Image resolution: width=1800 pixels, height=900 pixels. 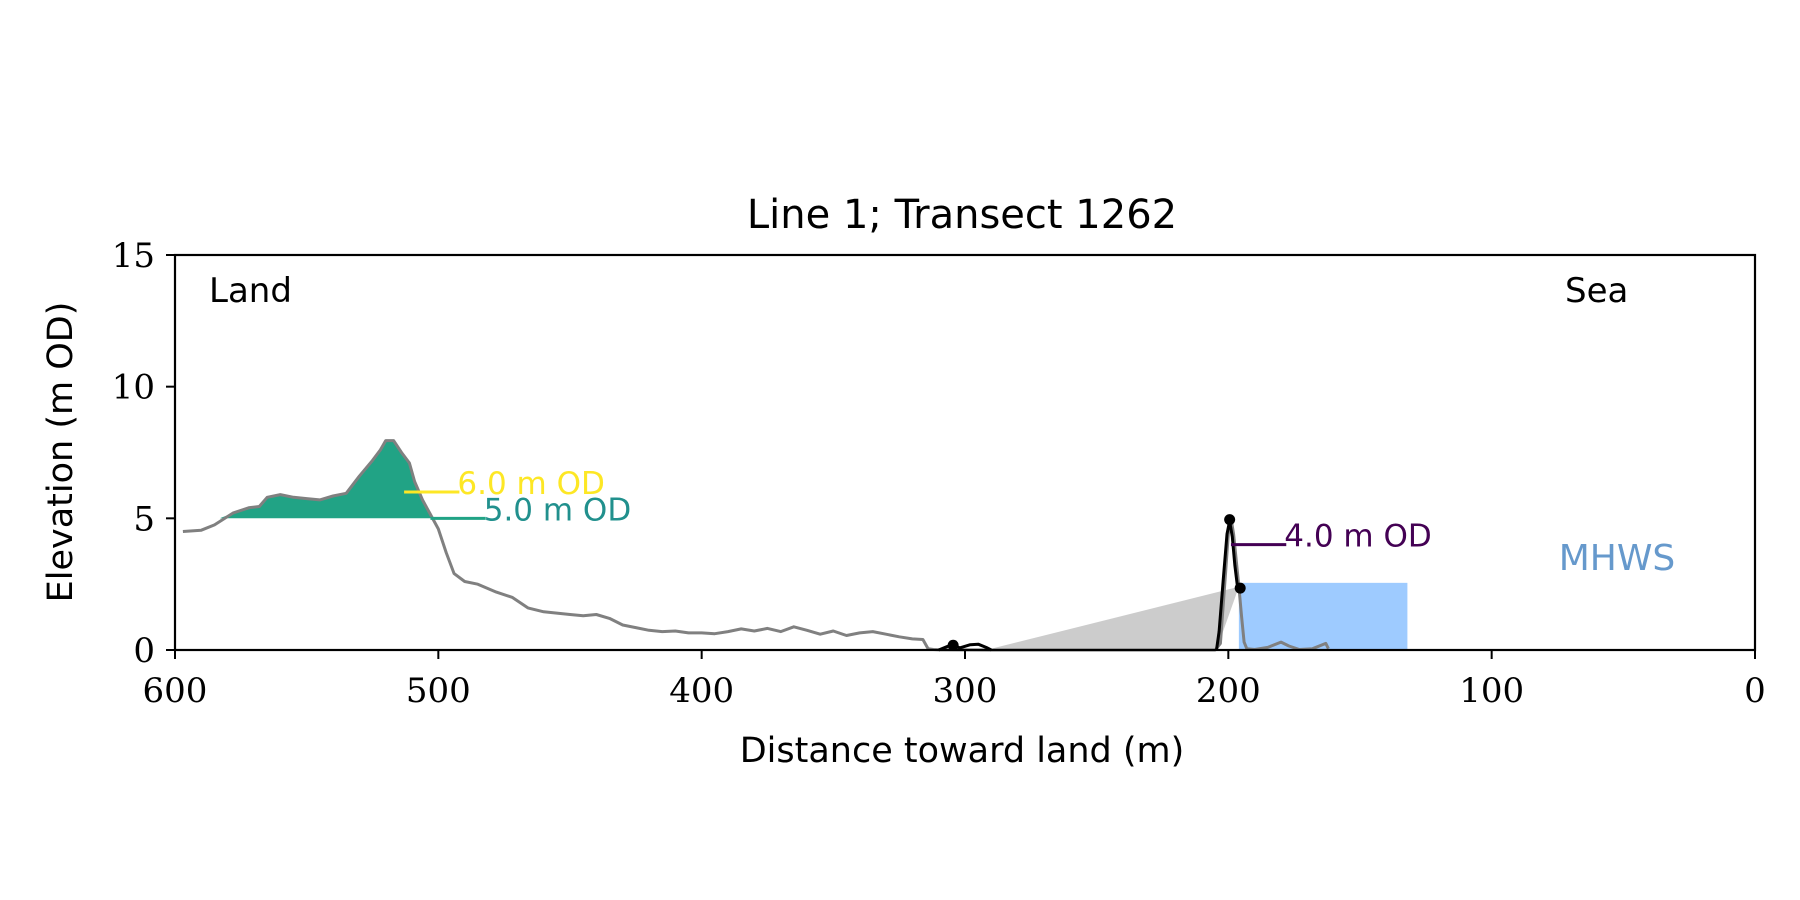 What do you see at coordinates (965, 691) in the screenshot?
I see `x-tick-label-3: 300` at bounding box center [965, 691].